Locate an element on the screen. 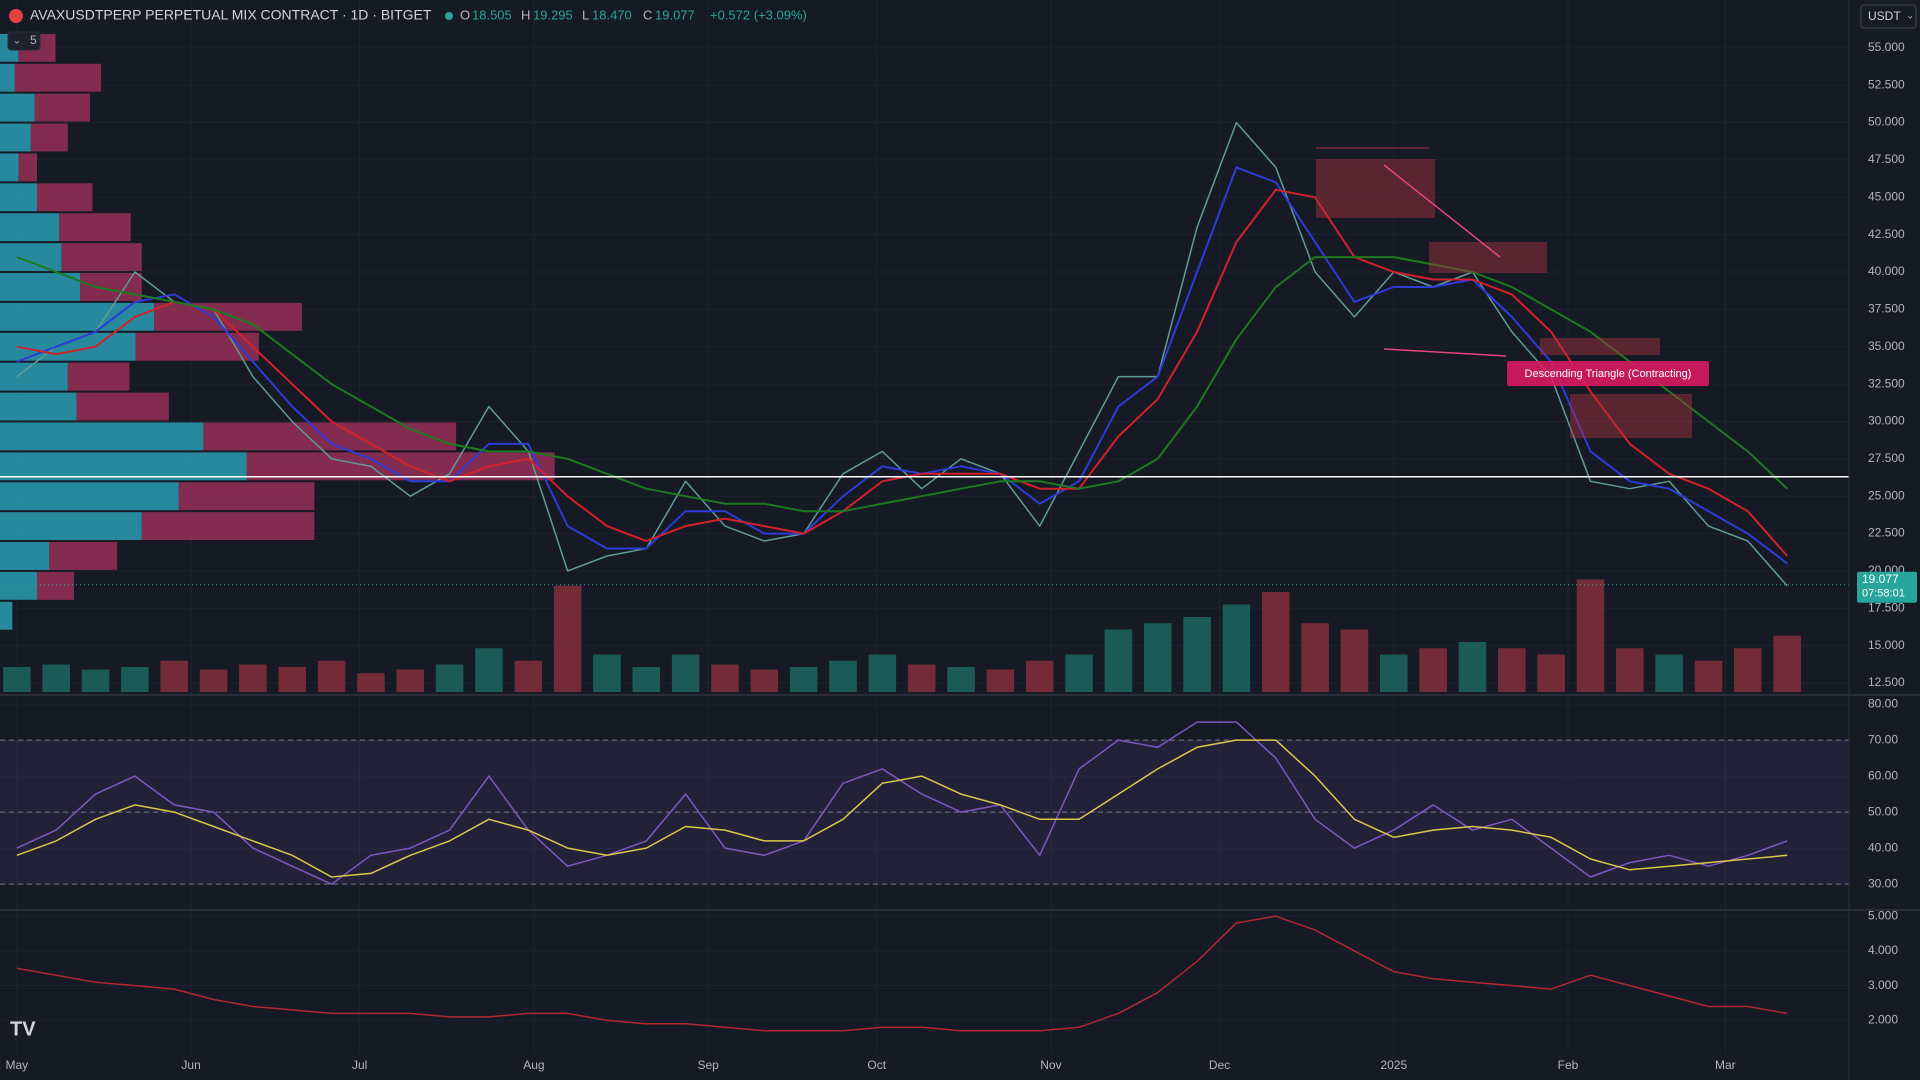  chevron: ⌄ is located at coordinates (1910, 16).